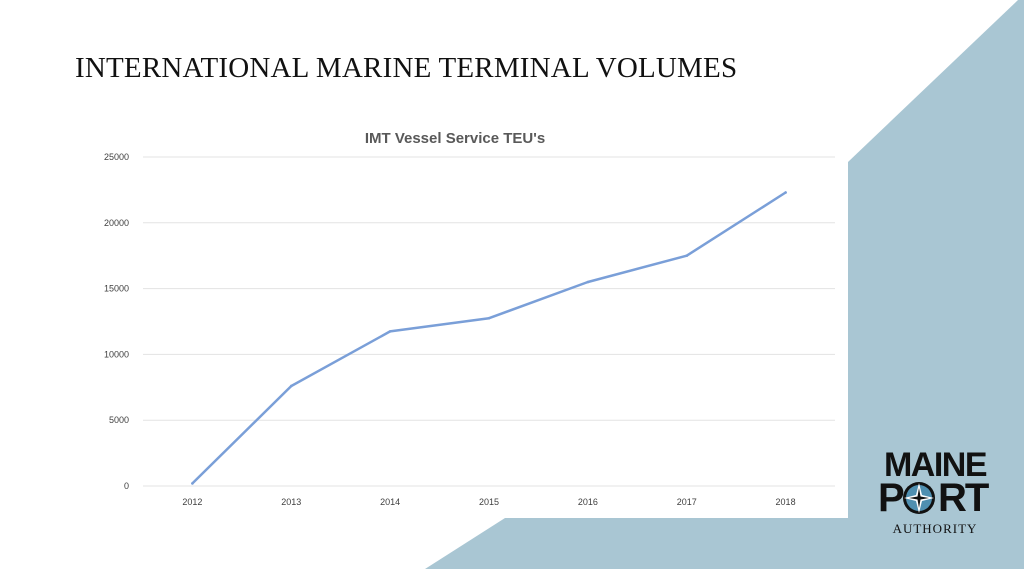 This screenshot has width=1024, height=569. Describe the element at coordinates (116, 354) in the screenshot. I see `y-tick-label: 10000` at that location.